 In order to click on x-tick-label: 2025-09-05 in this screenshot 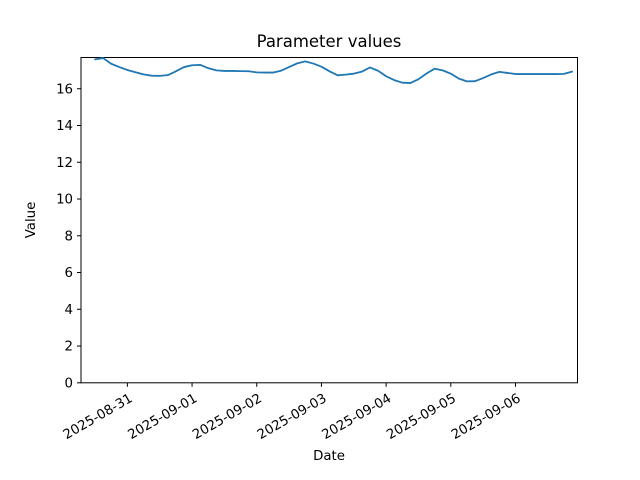, I will do `click(421, 417)`.